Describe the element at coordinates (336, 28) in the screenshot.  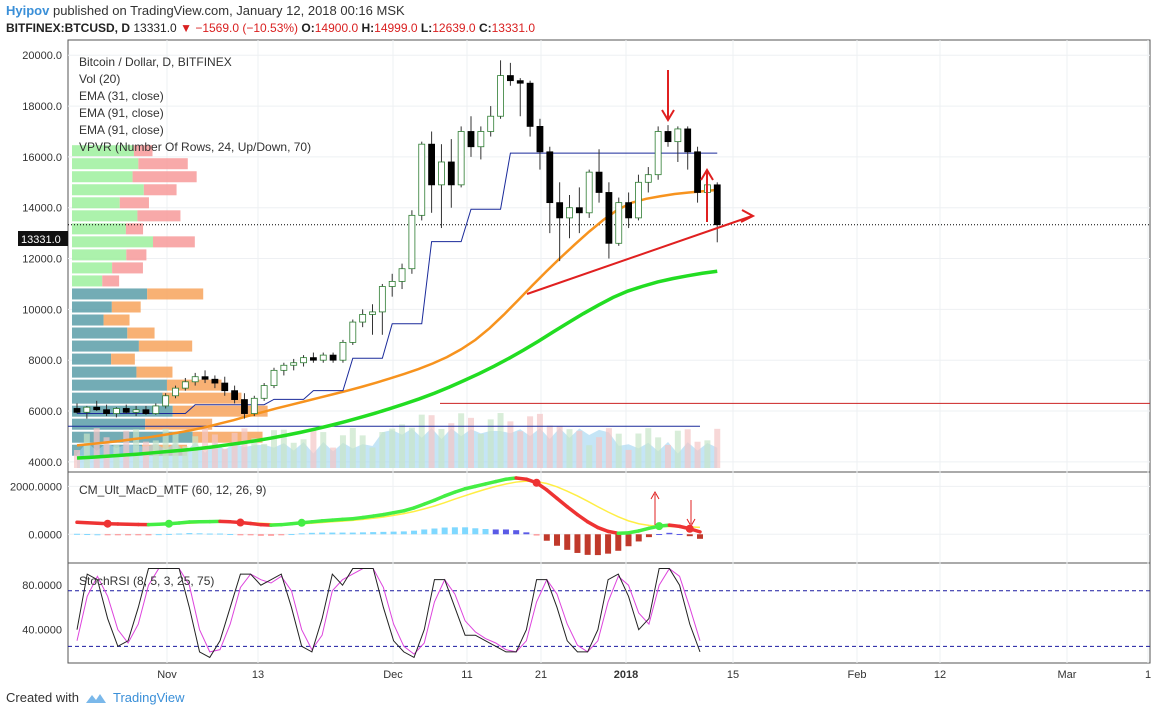
I see `open-value: 14900.0` at that location.